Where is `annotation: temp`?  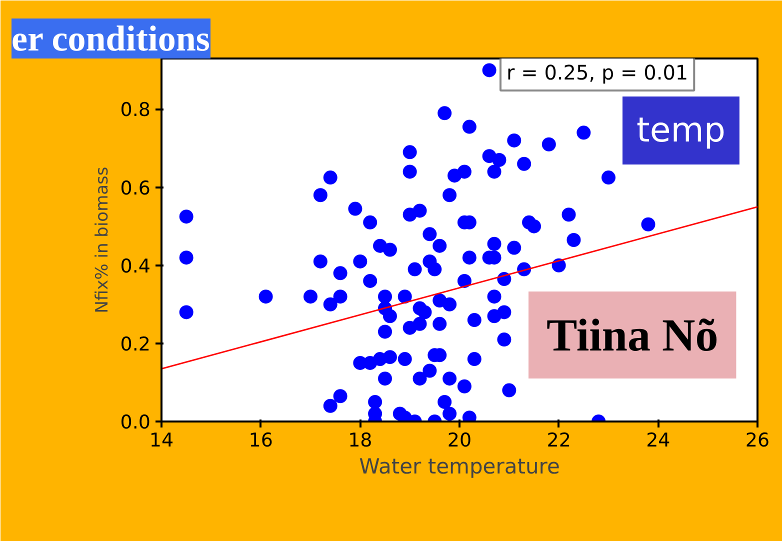 annotation: temp is located at coordinates (681, 130).